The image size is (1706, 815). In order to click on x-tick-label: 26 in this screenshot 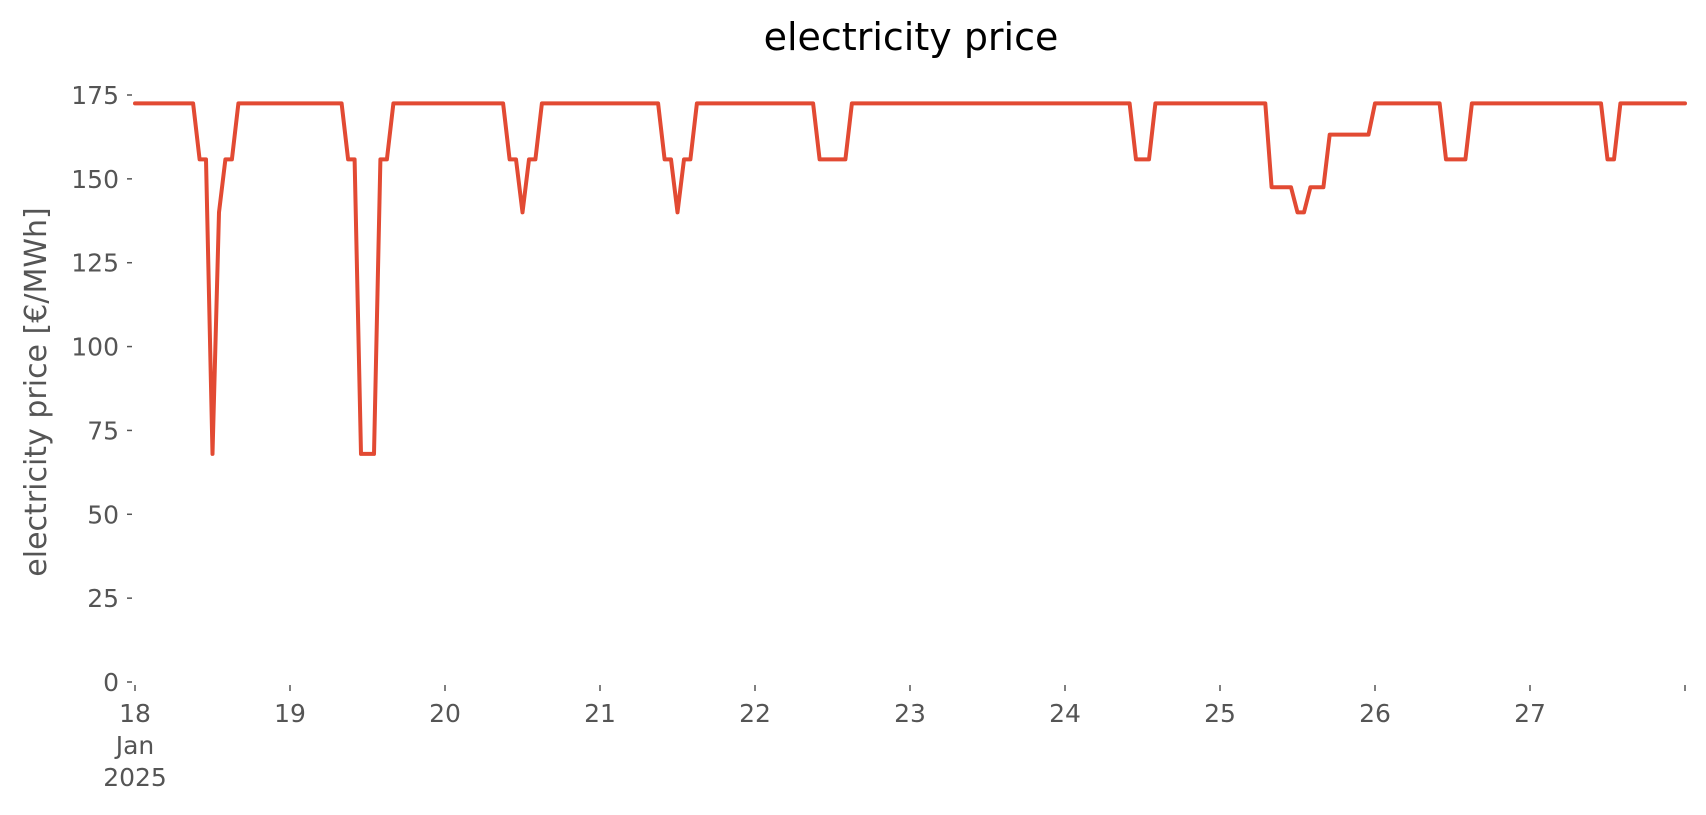, I will do `click(1375, 713)`.